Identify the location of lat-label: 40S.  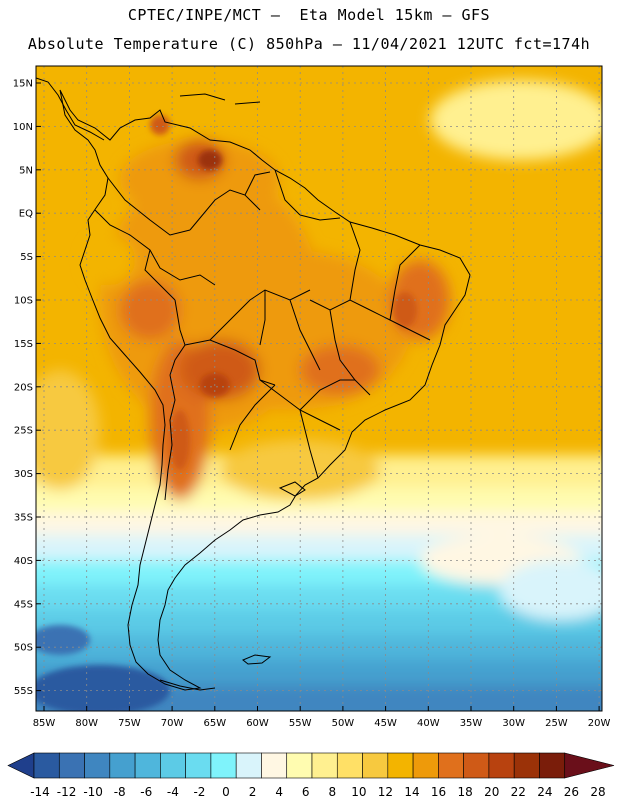
(23, 561).